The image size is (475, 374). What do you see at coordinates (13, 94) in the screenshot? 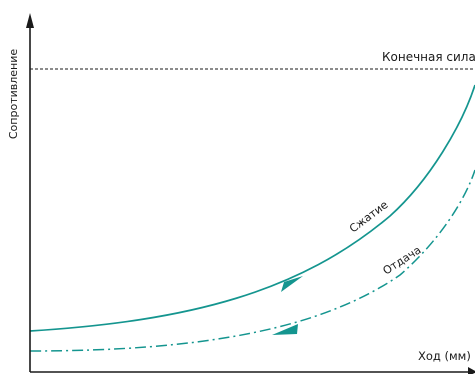
I see `y-axis-label: Сопротивление` at bounding box center [13, 94].